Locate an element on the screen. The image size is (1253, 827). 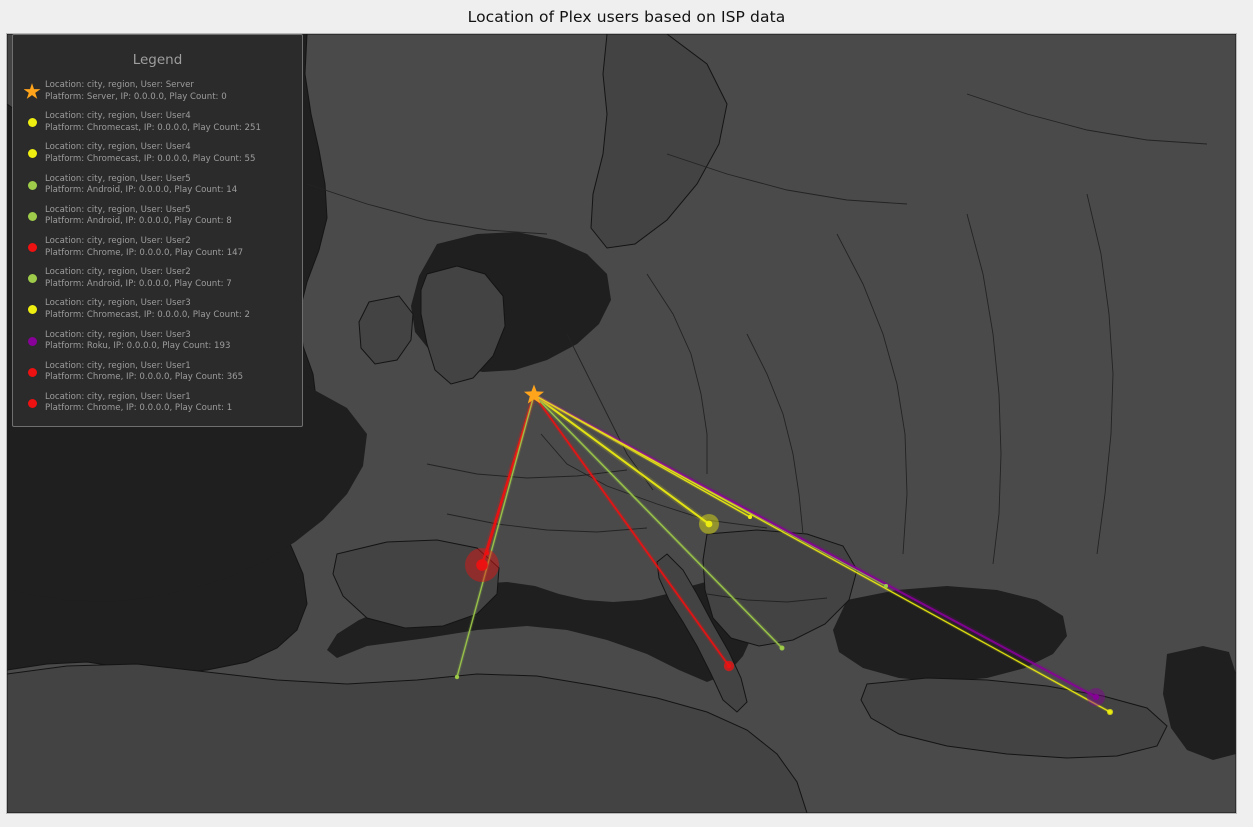
server-star-shape is located at coordinates (534, 394).